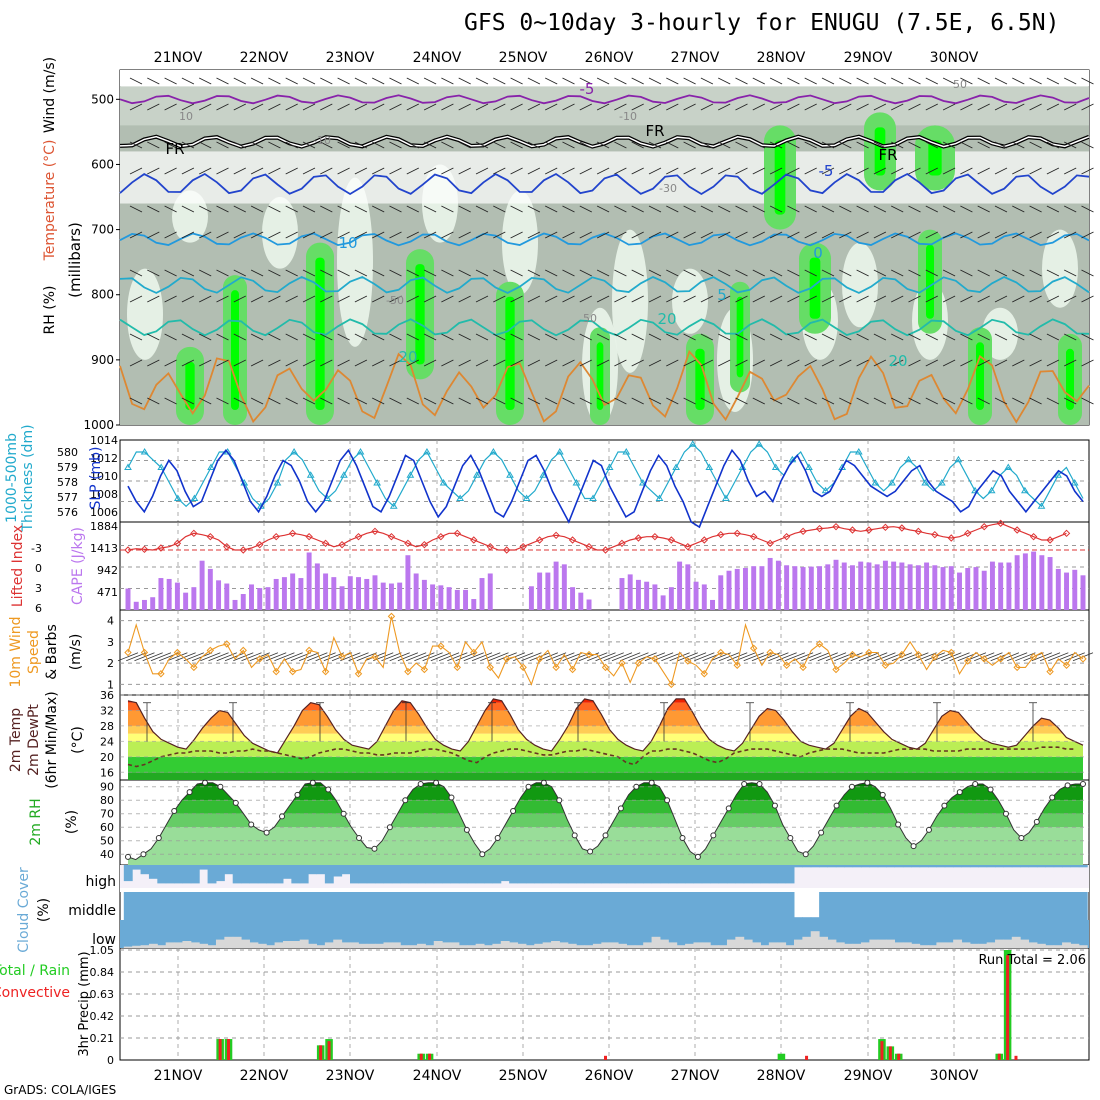 The width and height of the screenshot is (1100, 1100). I want to click on date-tick-bottom: 26NOV, so click(609, 1076).